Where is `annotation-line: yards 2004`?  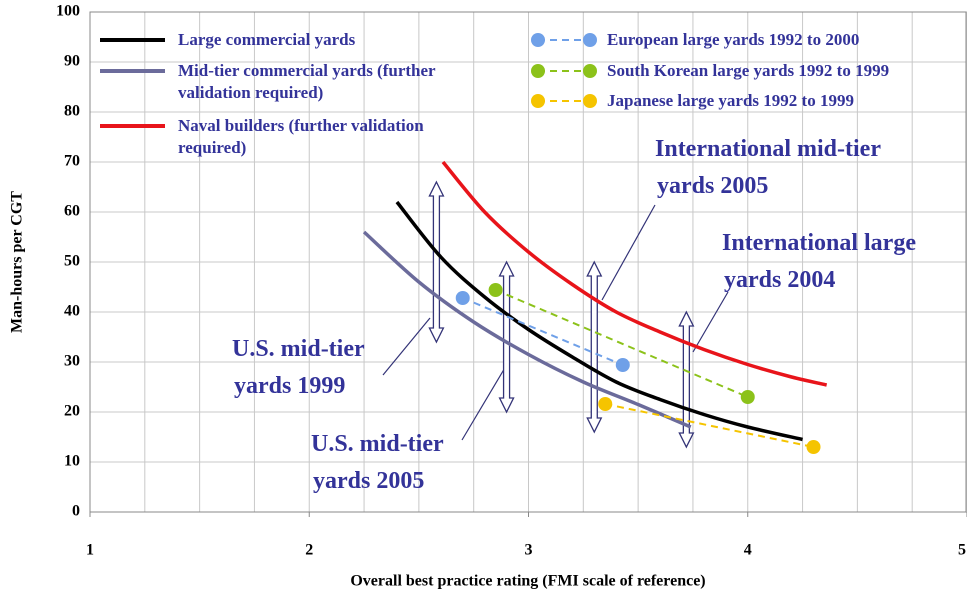 annotation-line: yards 2004 is located at coordinates (779, 280).